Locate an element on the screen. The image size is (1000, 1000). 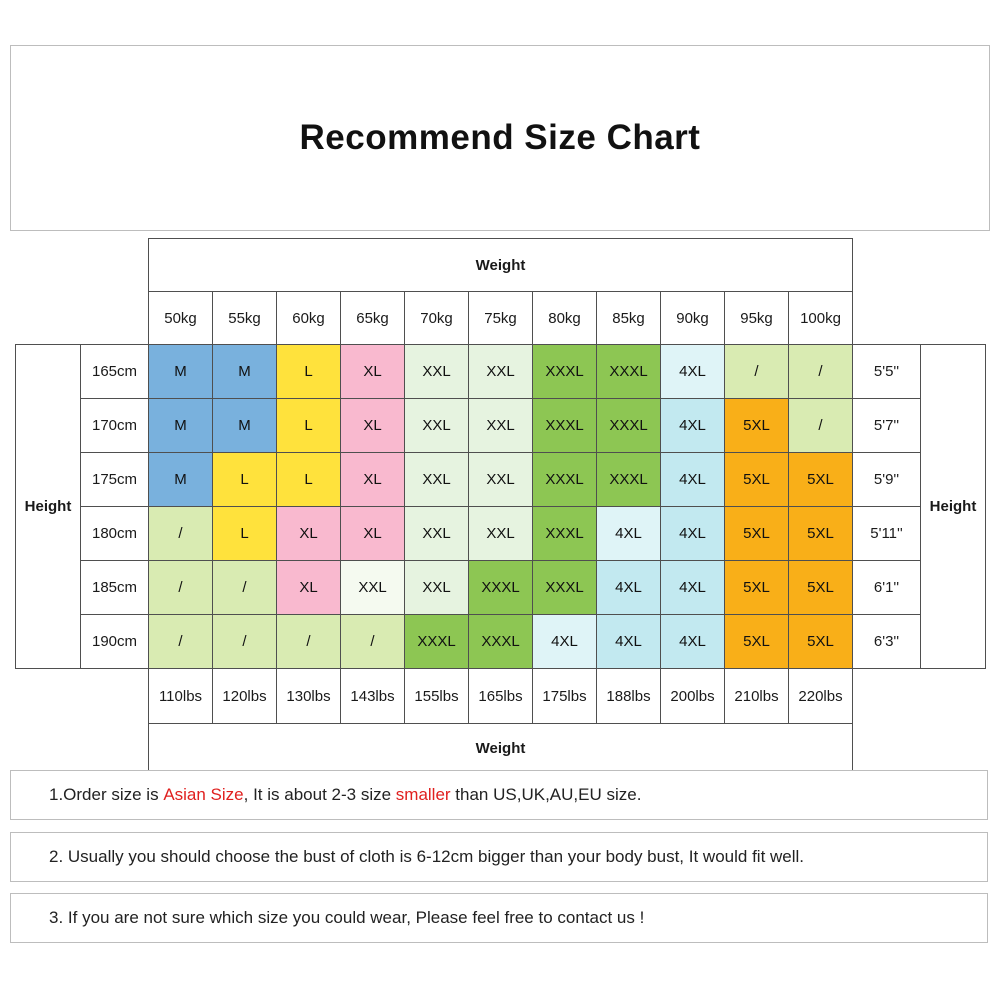
weight-lbs-header: 188lbs is located at coordinates (628, 696).